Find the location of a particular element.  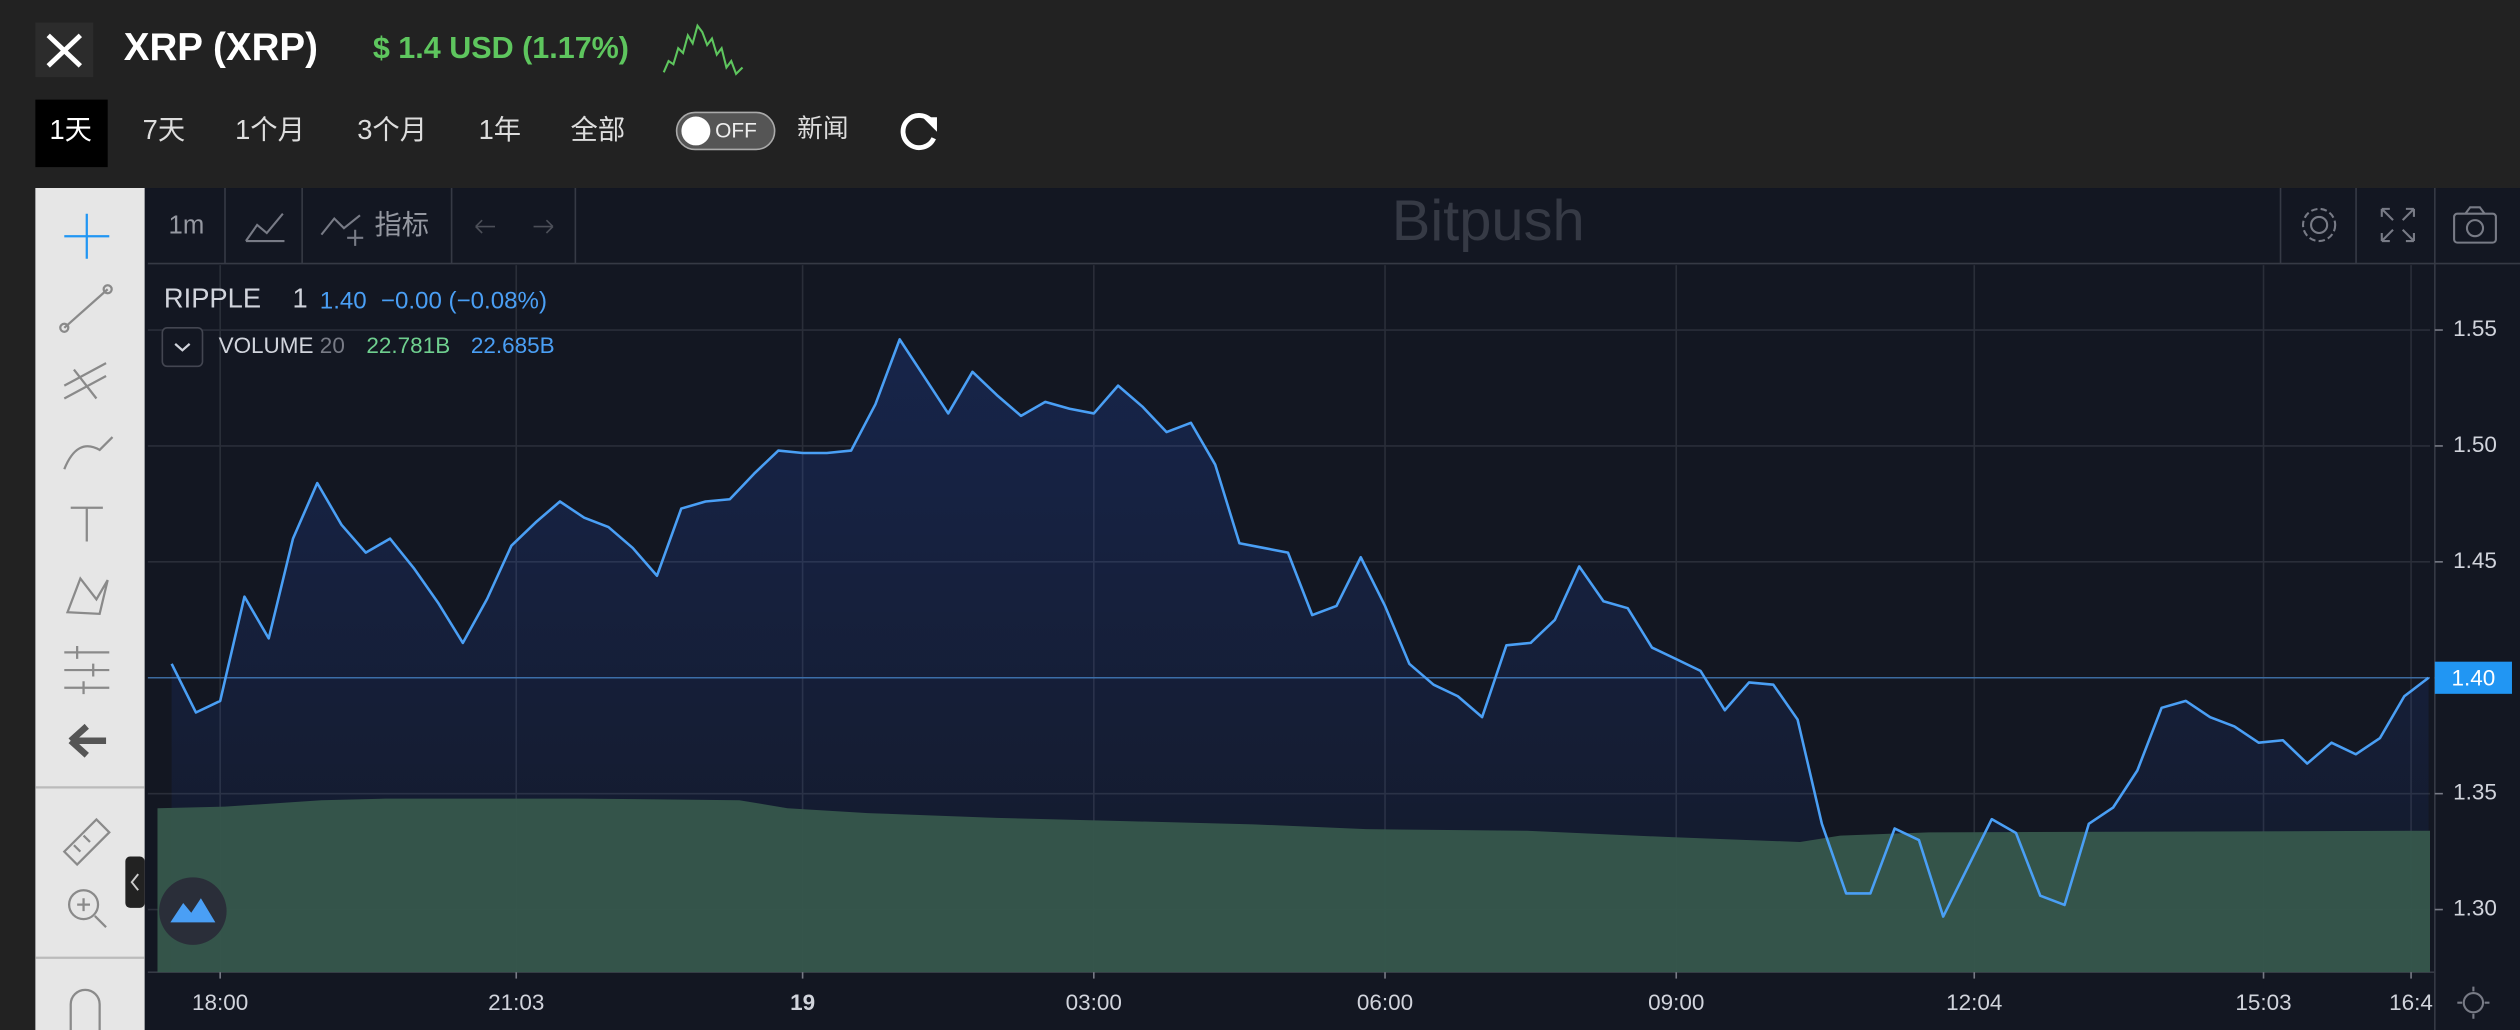

volume-period: 20 is located at coordinates (332, 345).